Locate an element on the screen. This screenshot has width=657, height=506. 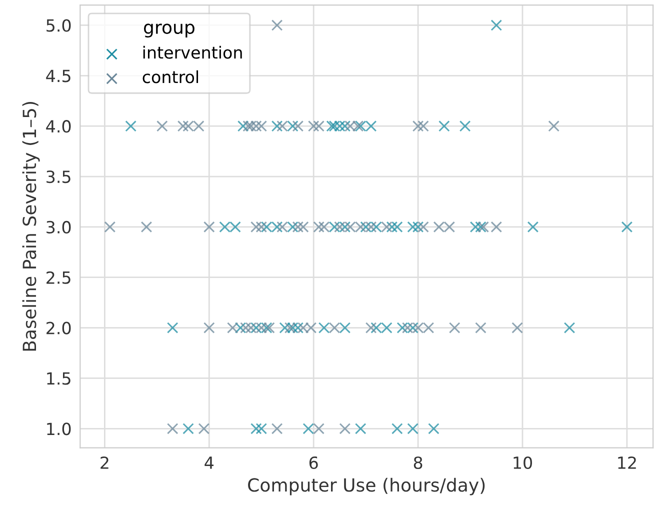
legend-label: intervention is located at coordinates (192, 52).